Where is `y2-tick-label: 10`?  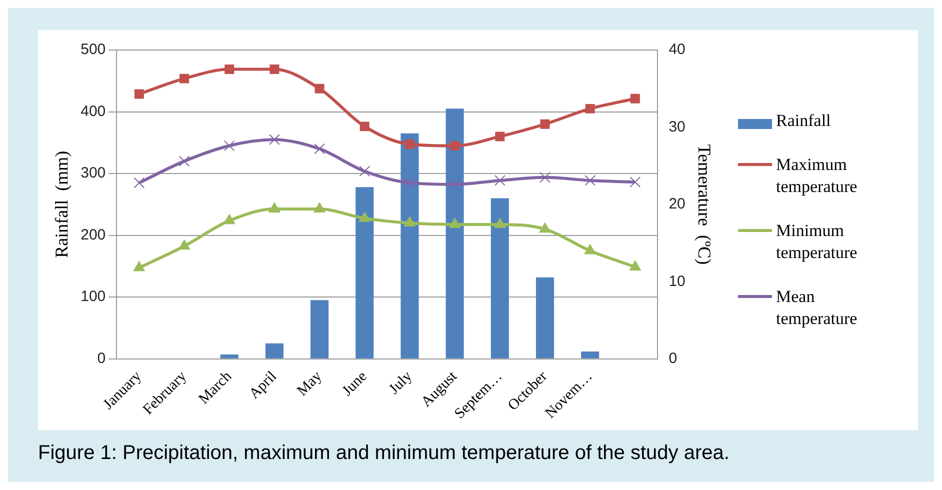
y2-tick-label: 10 is located at coordinates (677, 281).